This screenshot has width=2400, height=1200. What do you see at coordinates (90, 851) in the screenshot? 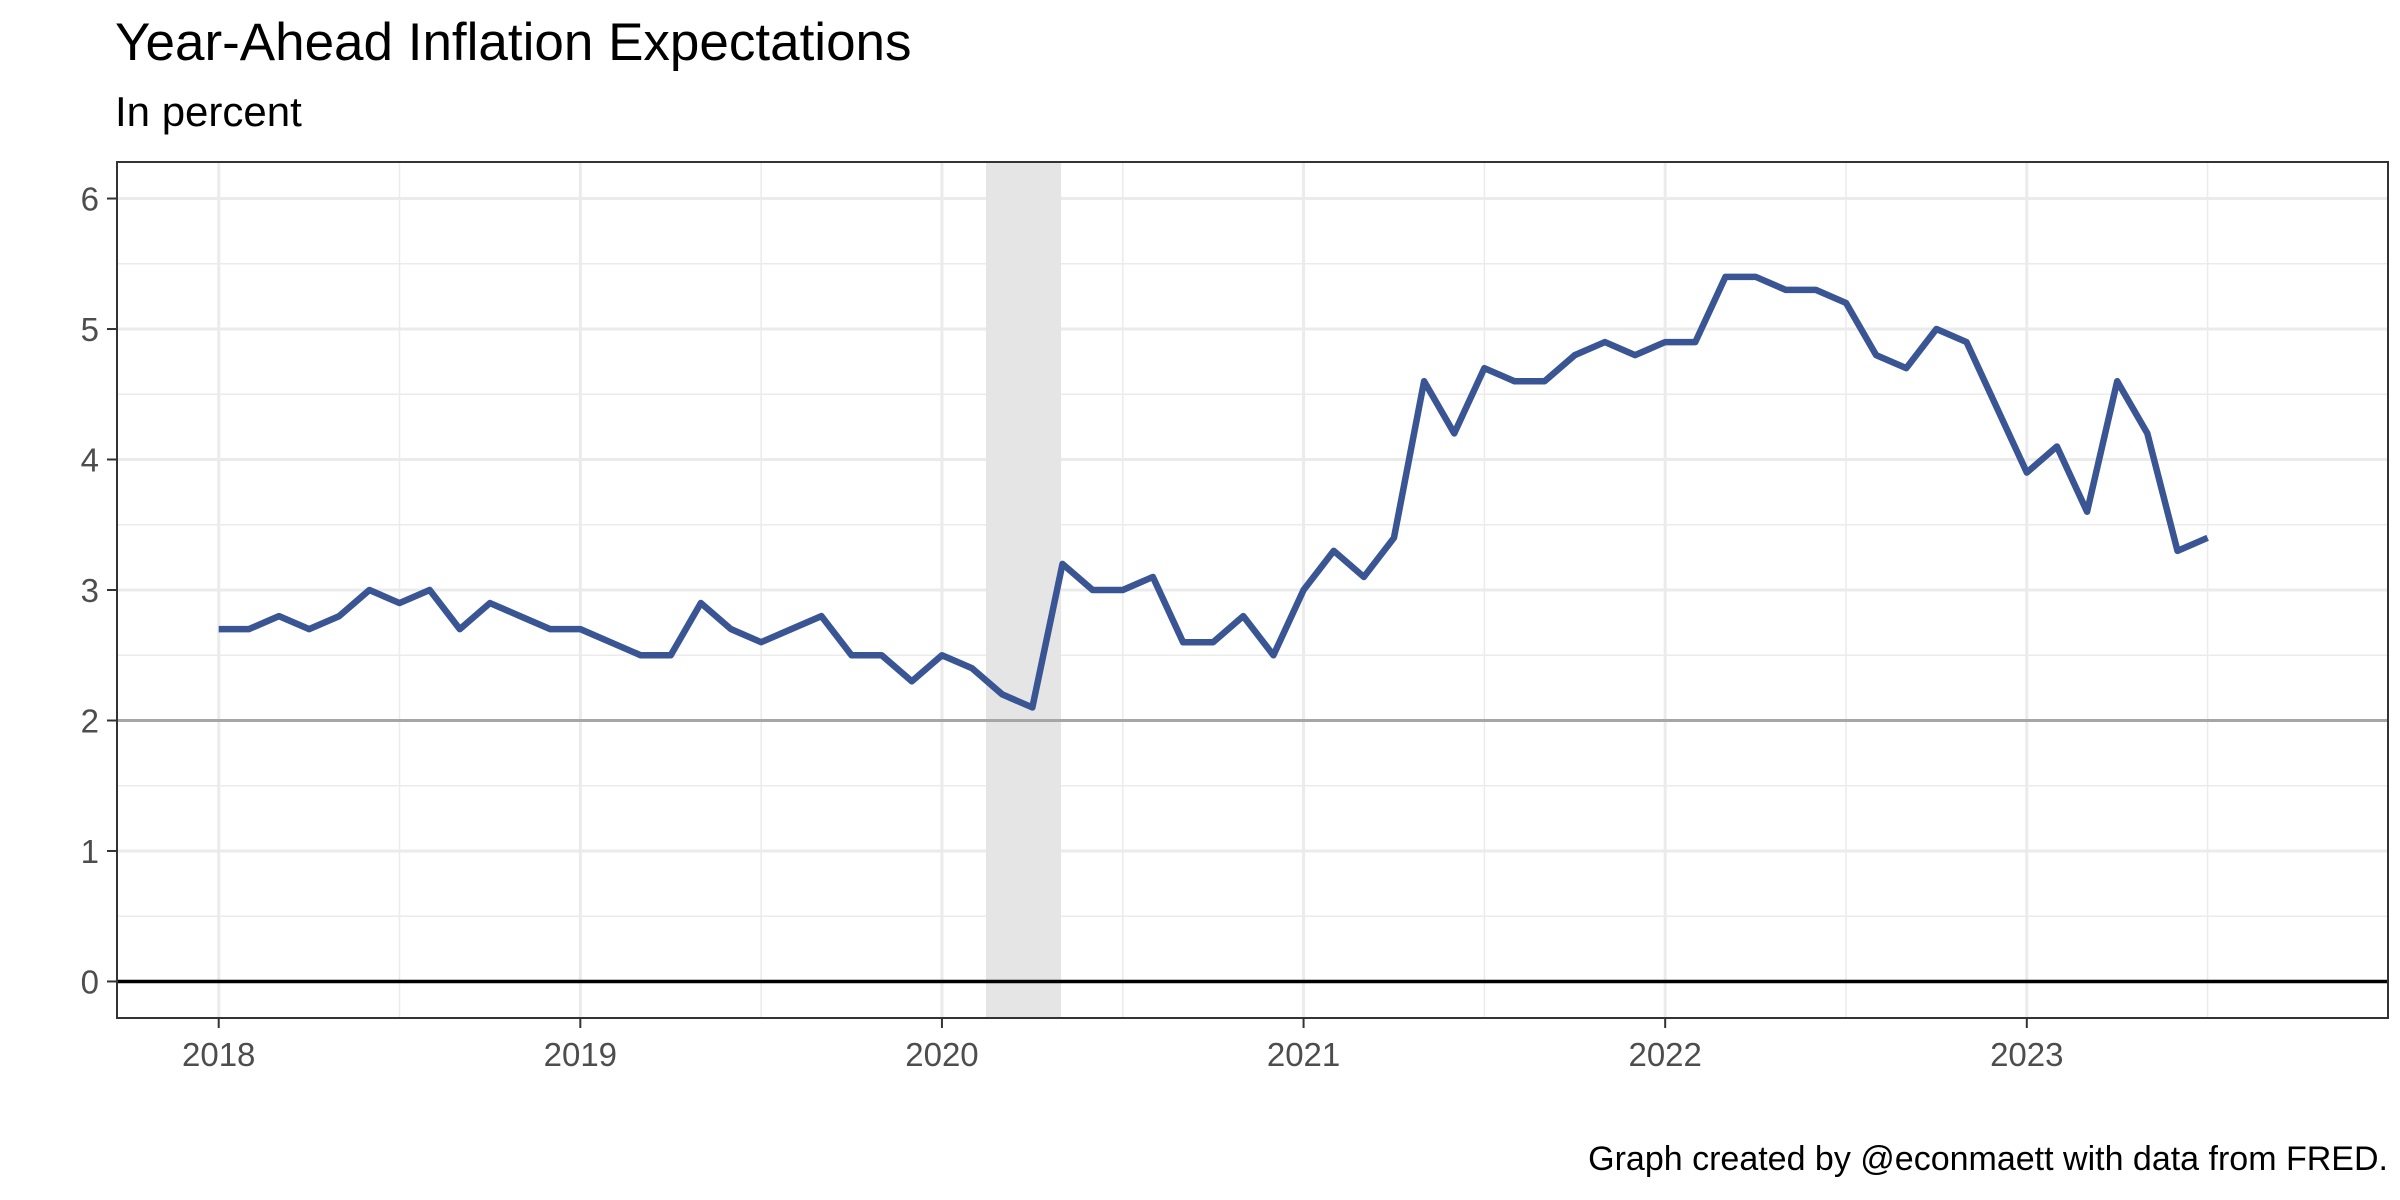
I see `y-tick-label: 1` at bounding box center [90, 851].